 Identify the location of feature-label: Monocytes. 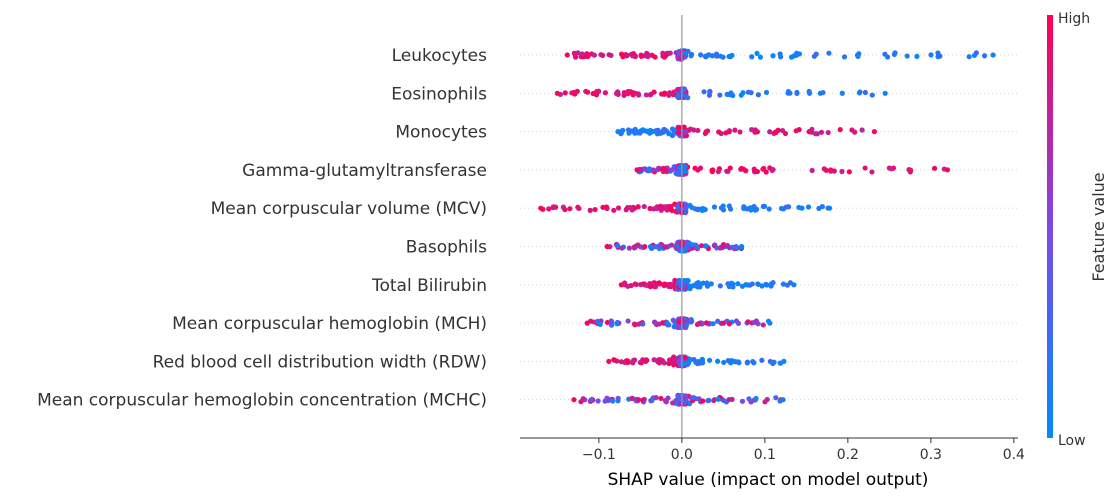
(441, 133).